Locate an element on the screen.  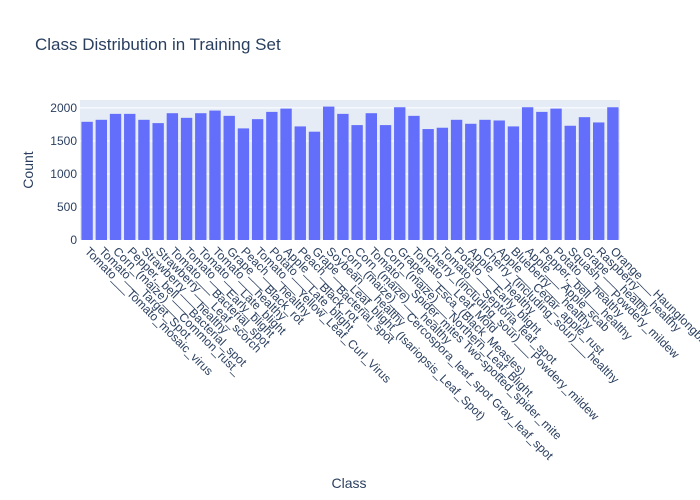
y-tick-label: 0 is located at coordinates (73, 240).